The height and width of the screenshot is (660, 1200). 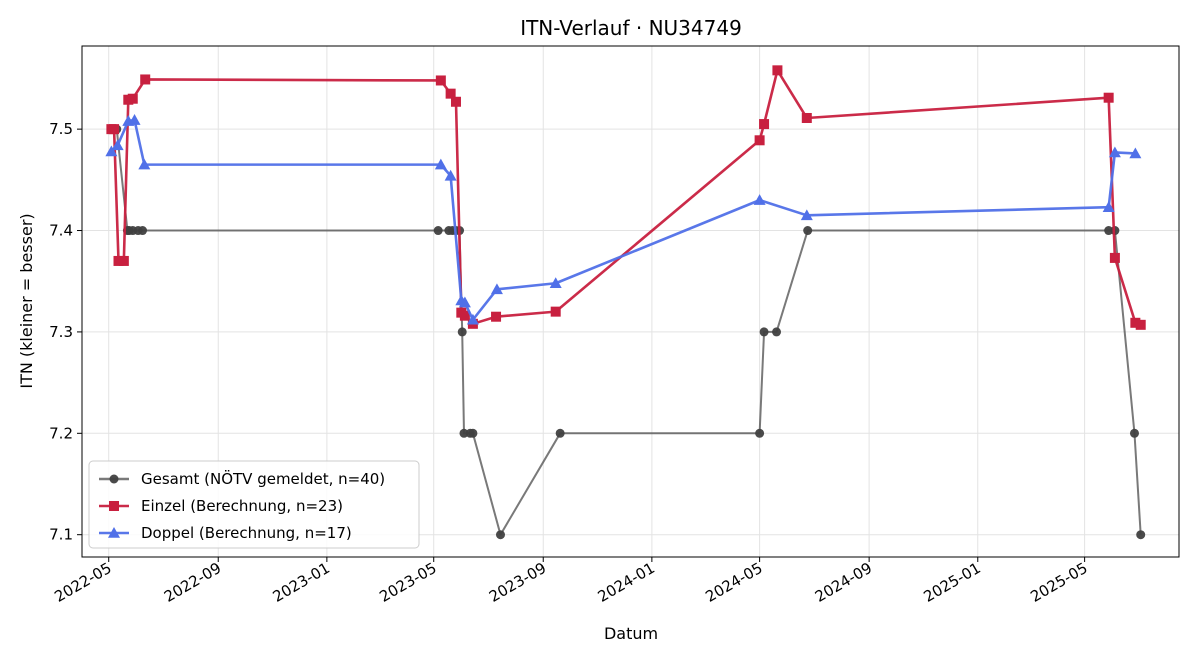 I want to click on legend-entry-einzel: Einzel (Berechnung, n=23), so click(x=221, y=506).